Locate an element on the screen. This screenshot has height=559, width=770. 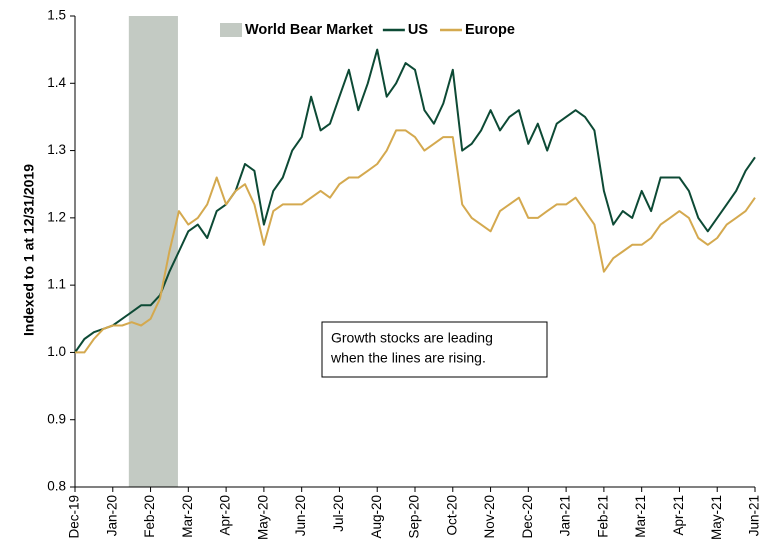
x-tick-label: Aug-20 is located at coordinates (376, 517).